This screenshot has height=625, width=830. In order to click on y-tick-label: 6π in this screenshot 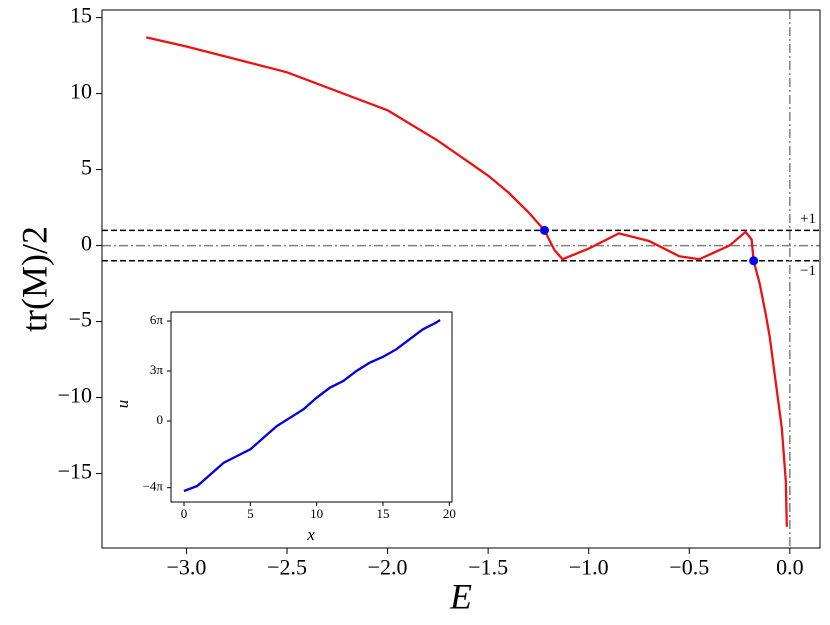, I will do `click(157, 319)`.